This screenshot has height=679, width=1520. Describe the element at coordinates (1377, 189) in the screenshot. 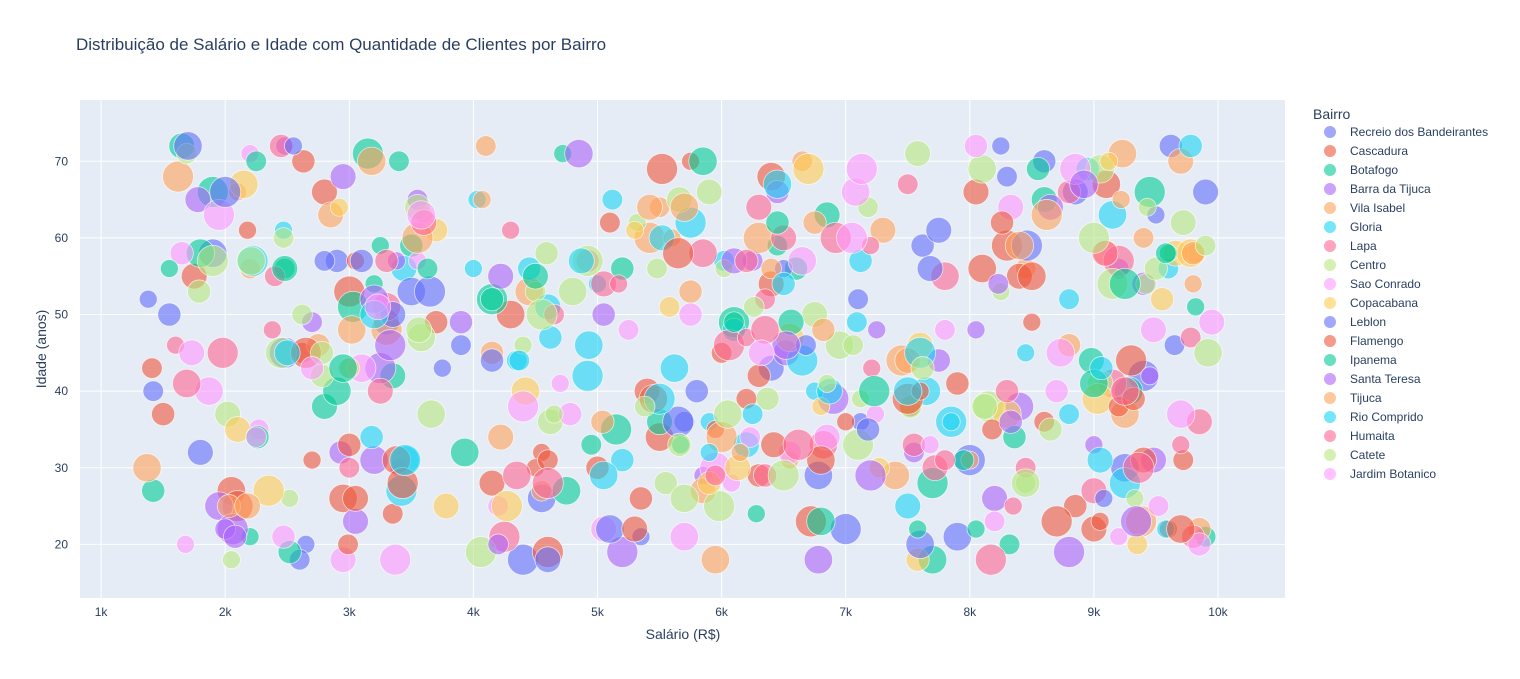

I see `legend-item: Barra da Tijuca` at that location.